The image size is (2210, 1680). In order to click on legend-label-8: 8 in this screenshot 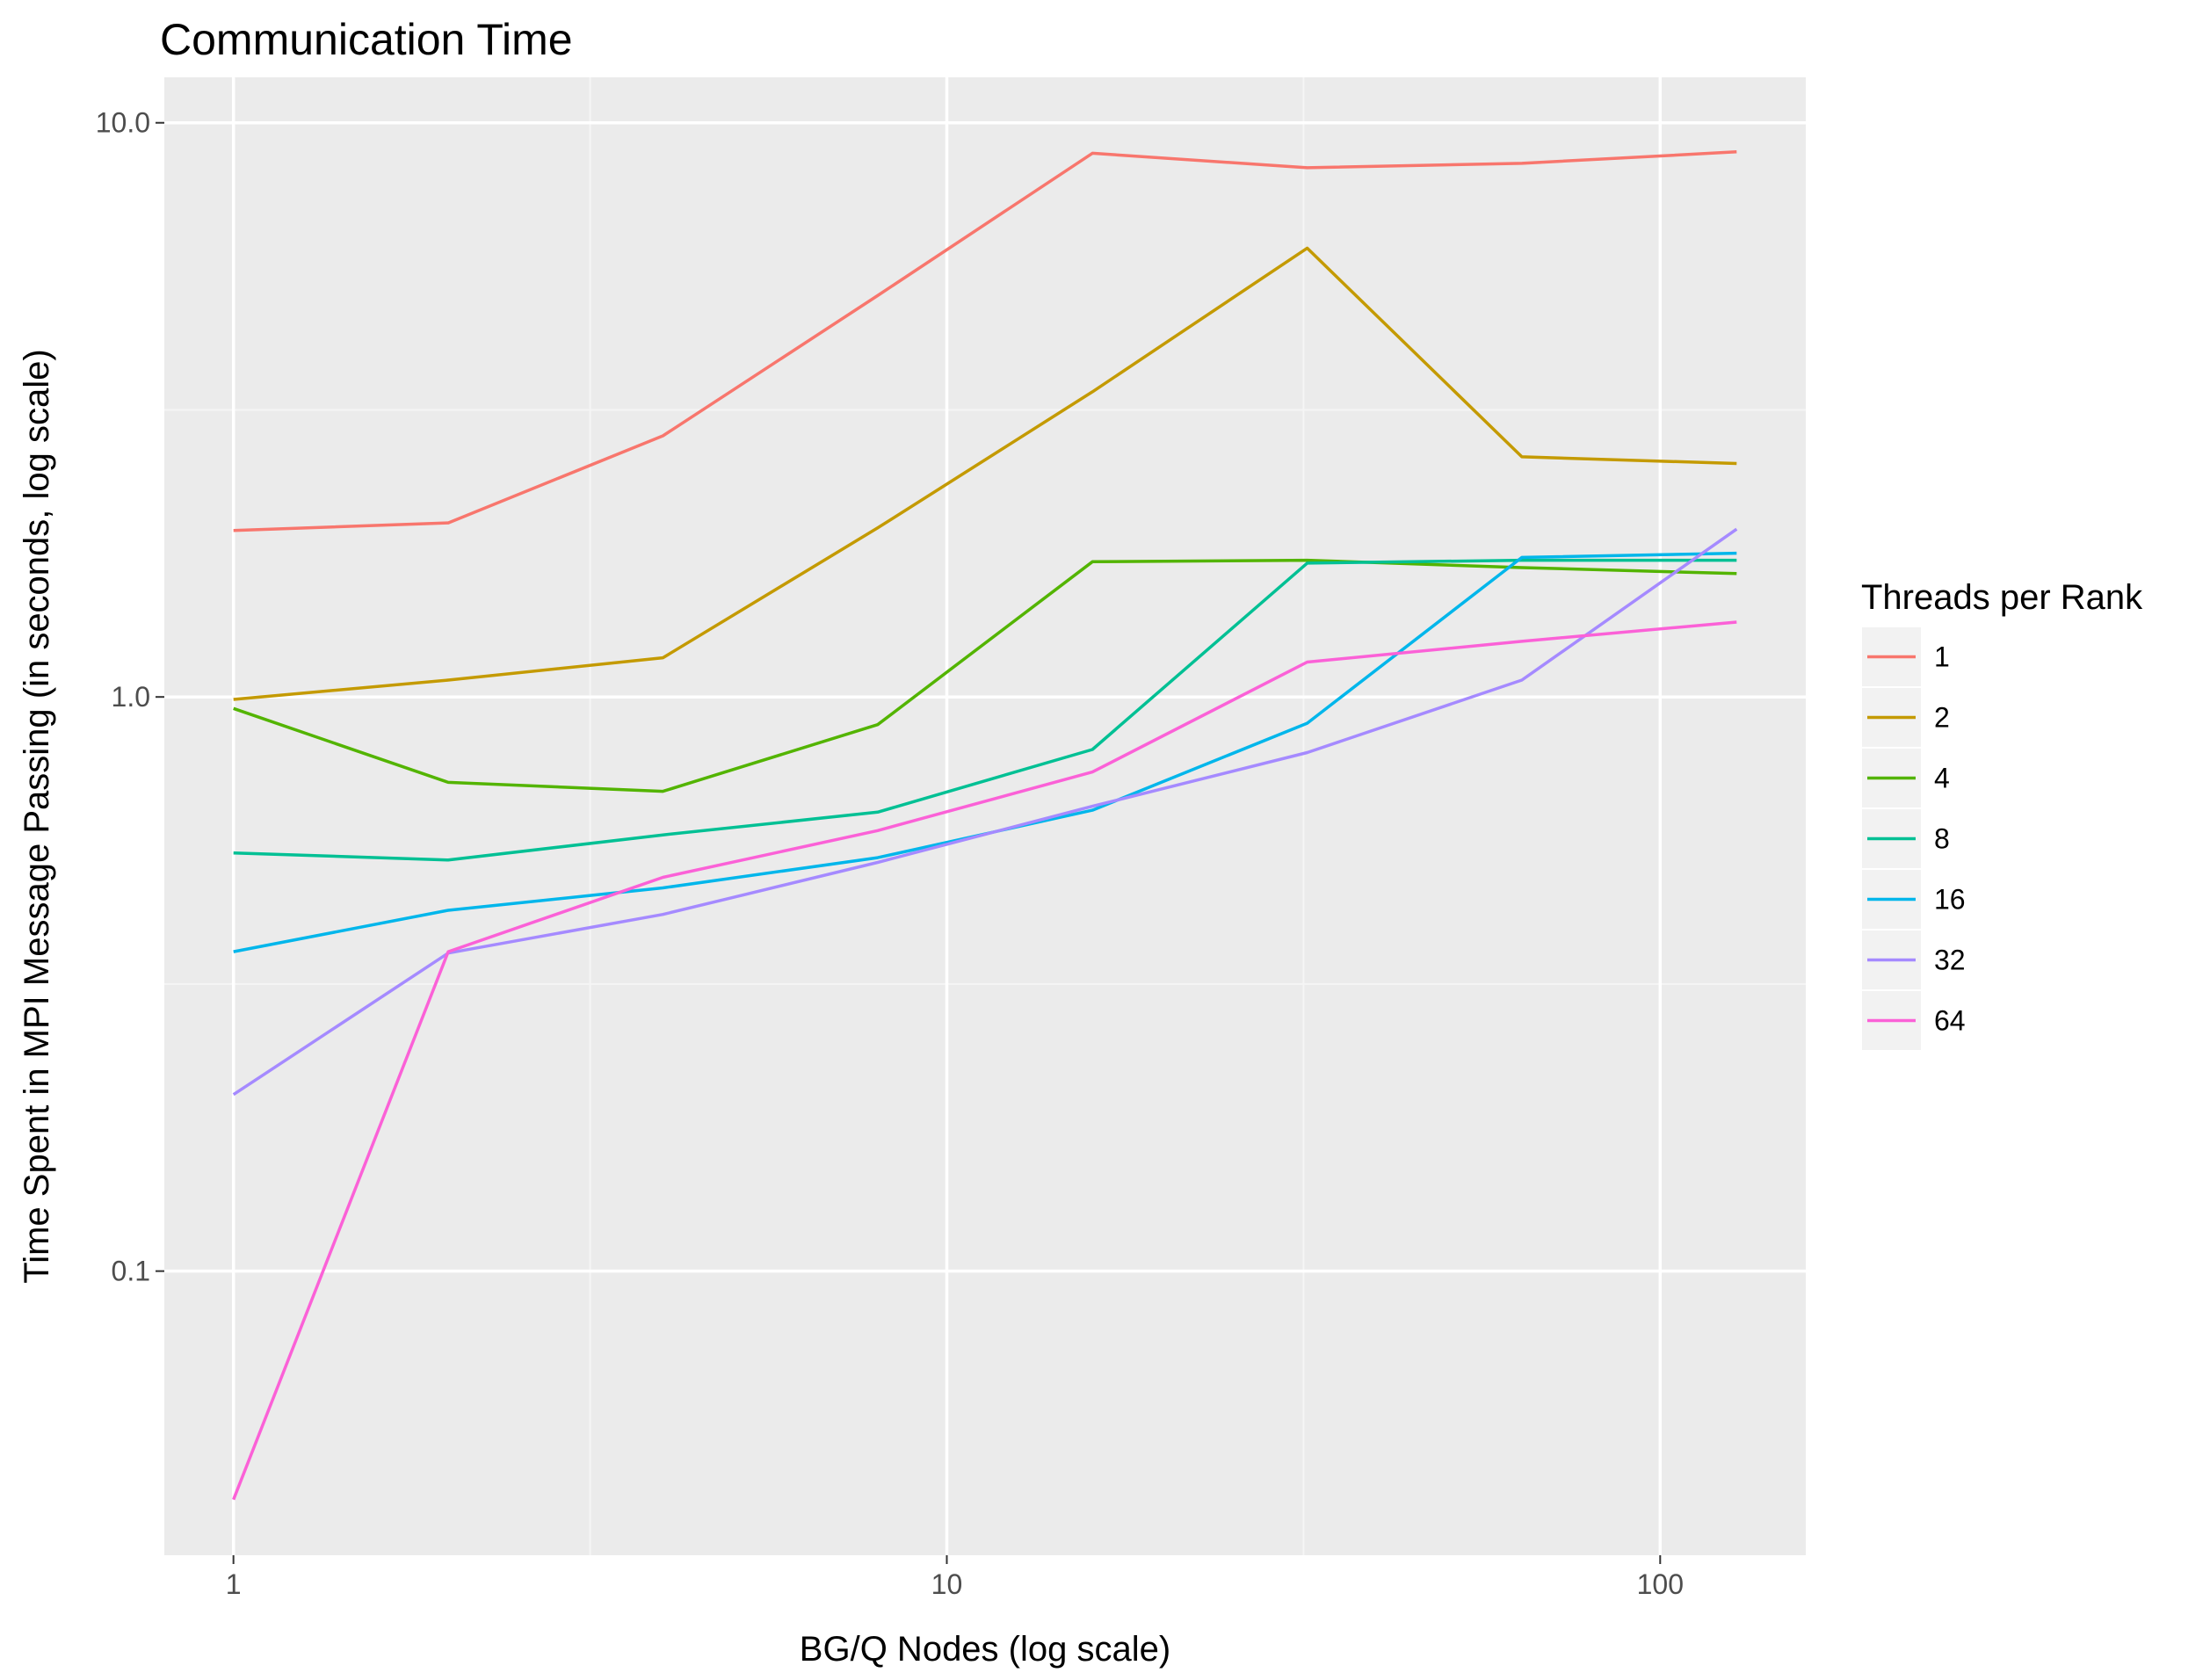, I will do `click(1942, 839)`.